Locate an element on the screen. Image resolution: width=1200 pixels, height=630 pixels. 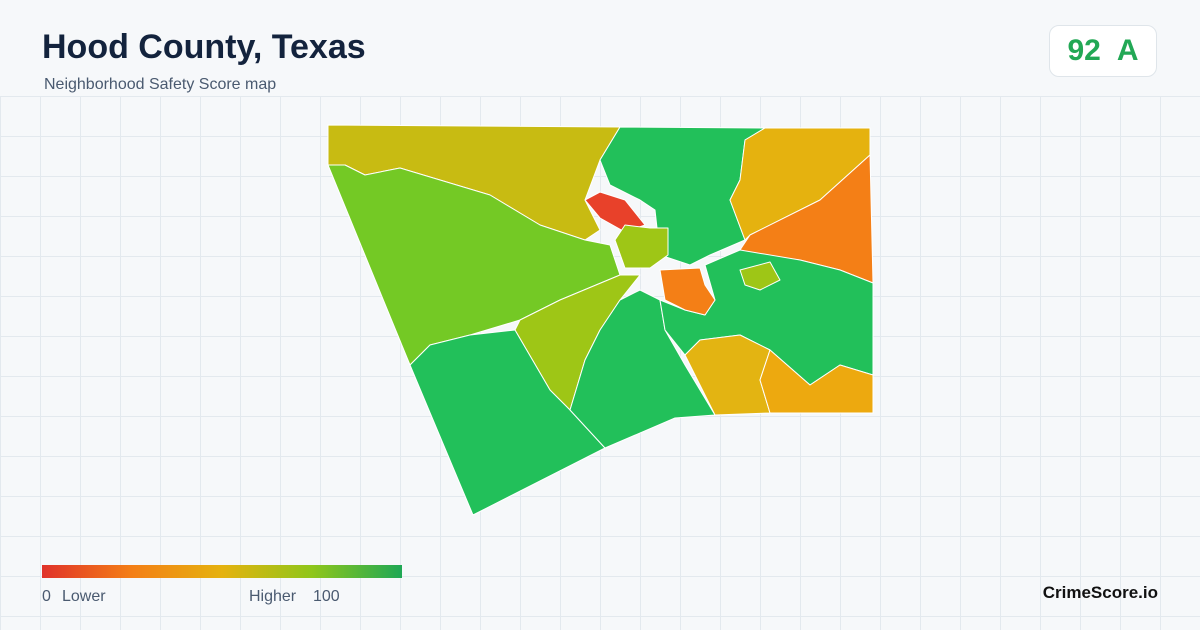
legend-high-label: Higher is located at coordinates (273, 596).